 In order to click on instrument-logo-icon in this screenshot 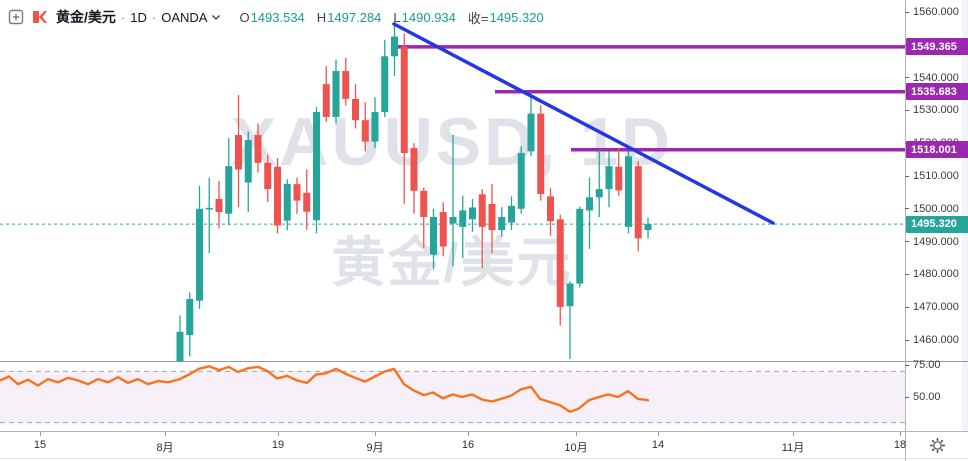, I will do `click(40, 17)`.